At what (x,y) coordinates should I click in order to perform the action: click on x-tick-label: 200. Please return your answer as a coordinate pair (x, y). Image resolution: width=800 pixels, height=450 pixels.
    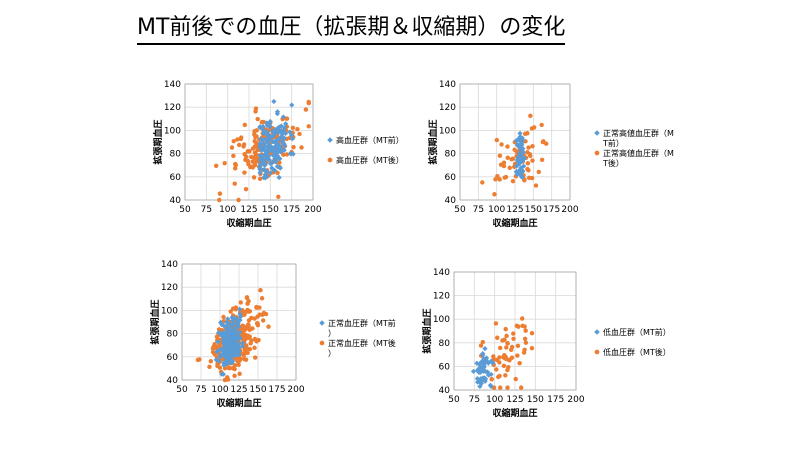
    Looking at the image, I should click on (569, 210).